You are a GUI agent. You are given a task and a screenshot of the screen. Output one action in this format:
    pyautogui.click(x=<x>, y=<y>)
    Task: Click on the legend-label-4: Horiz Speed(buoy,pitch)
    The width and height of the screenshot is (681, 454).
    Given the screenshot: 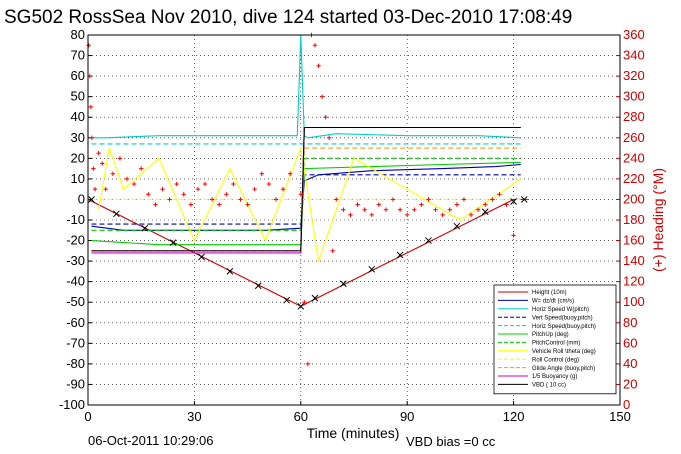 What is the action you would take?
    pyautogui.click(x=564, y=327)
    